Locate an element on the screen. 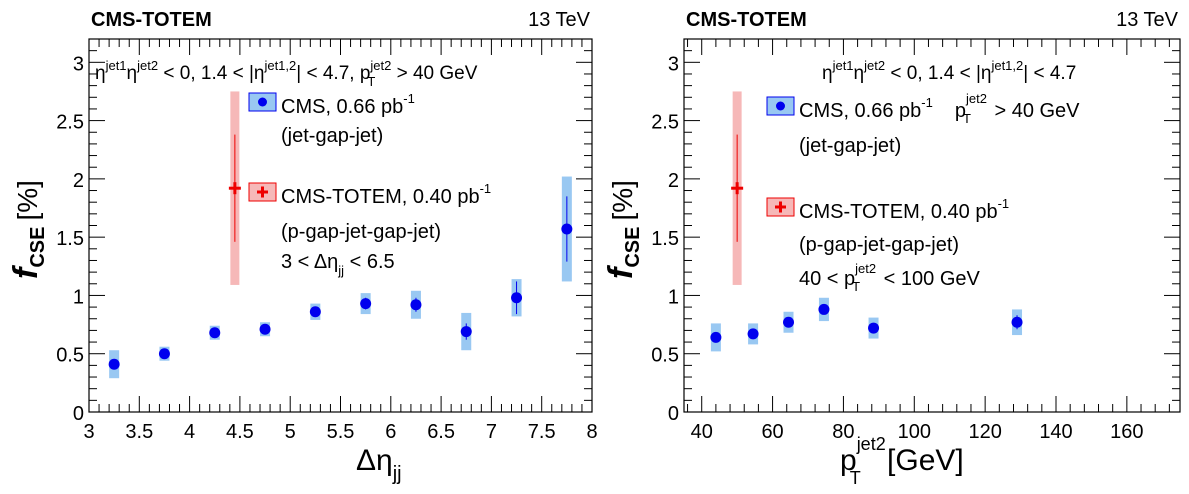 The width and height of the screenshot is (1189, 494). x-tick-label: 160 is located at coordinates (1126, 432).